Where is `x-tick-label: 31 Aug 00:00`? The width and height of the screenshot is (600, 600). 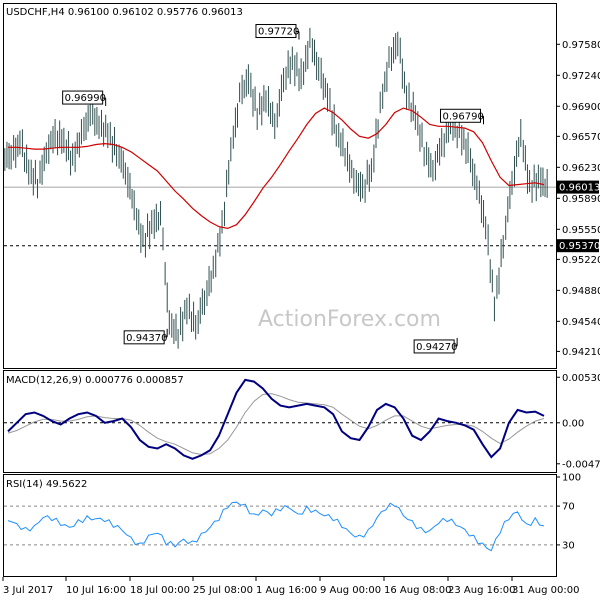
x-tick-label: 31 Aug 00:00 is located at coordinates (545, 590).